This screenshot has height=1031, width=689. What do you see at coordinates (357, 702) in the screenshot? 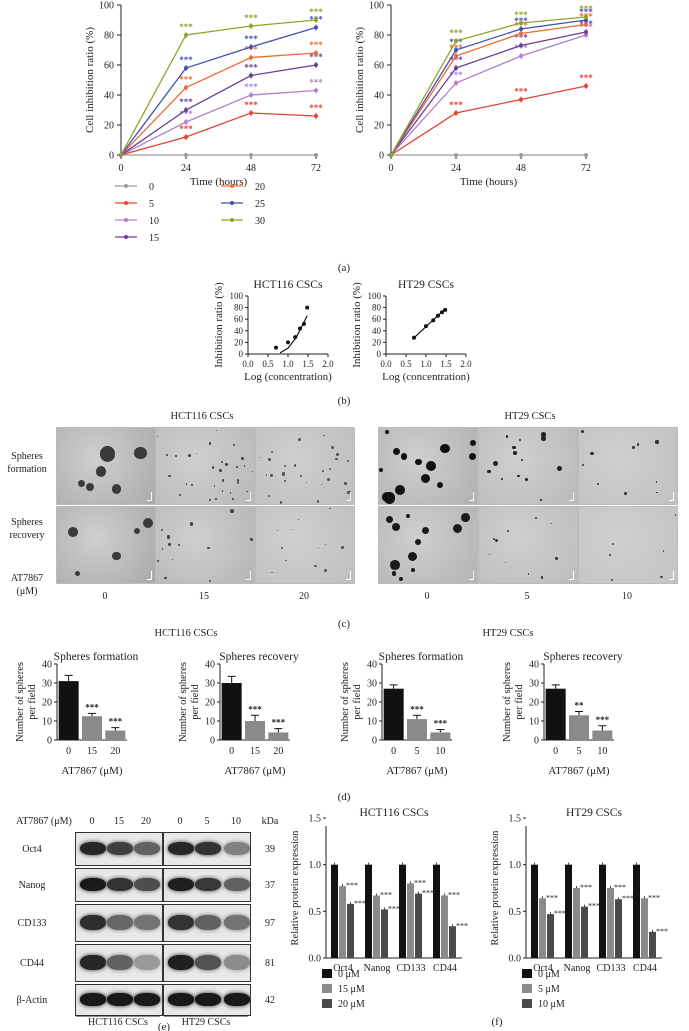
I see `y-axis-label: per field` at bounding box center [357, 702].